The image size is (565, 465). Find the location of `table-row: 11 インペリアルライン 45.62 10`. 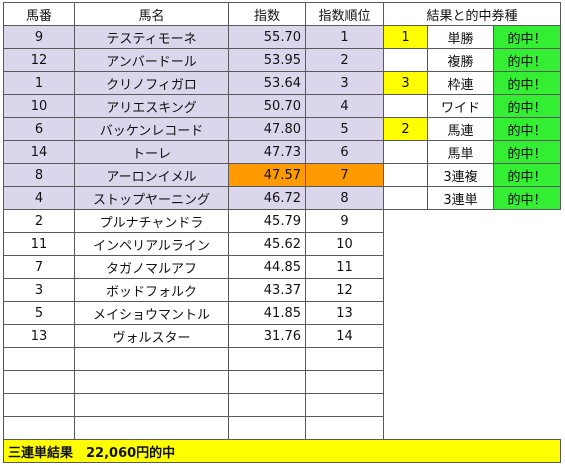

table-row: 11 インペリアルライン 45.62 10 is located at coordinates (282, 244).